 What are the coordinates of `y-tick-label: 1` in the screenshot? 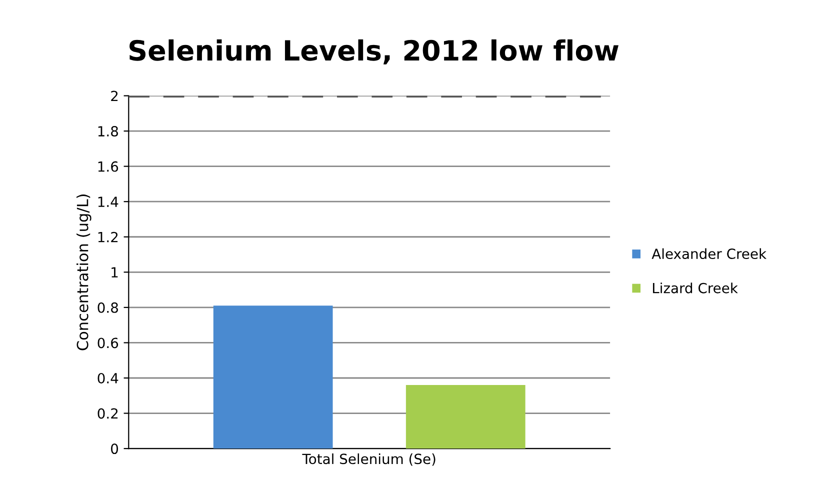 It's located at (115, 272).